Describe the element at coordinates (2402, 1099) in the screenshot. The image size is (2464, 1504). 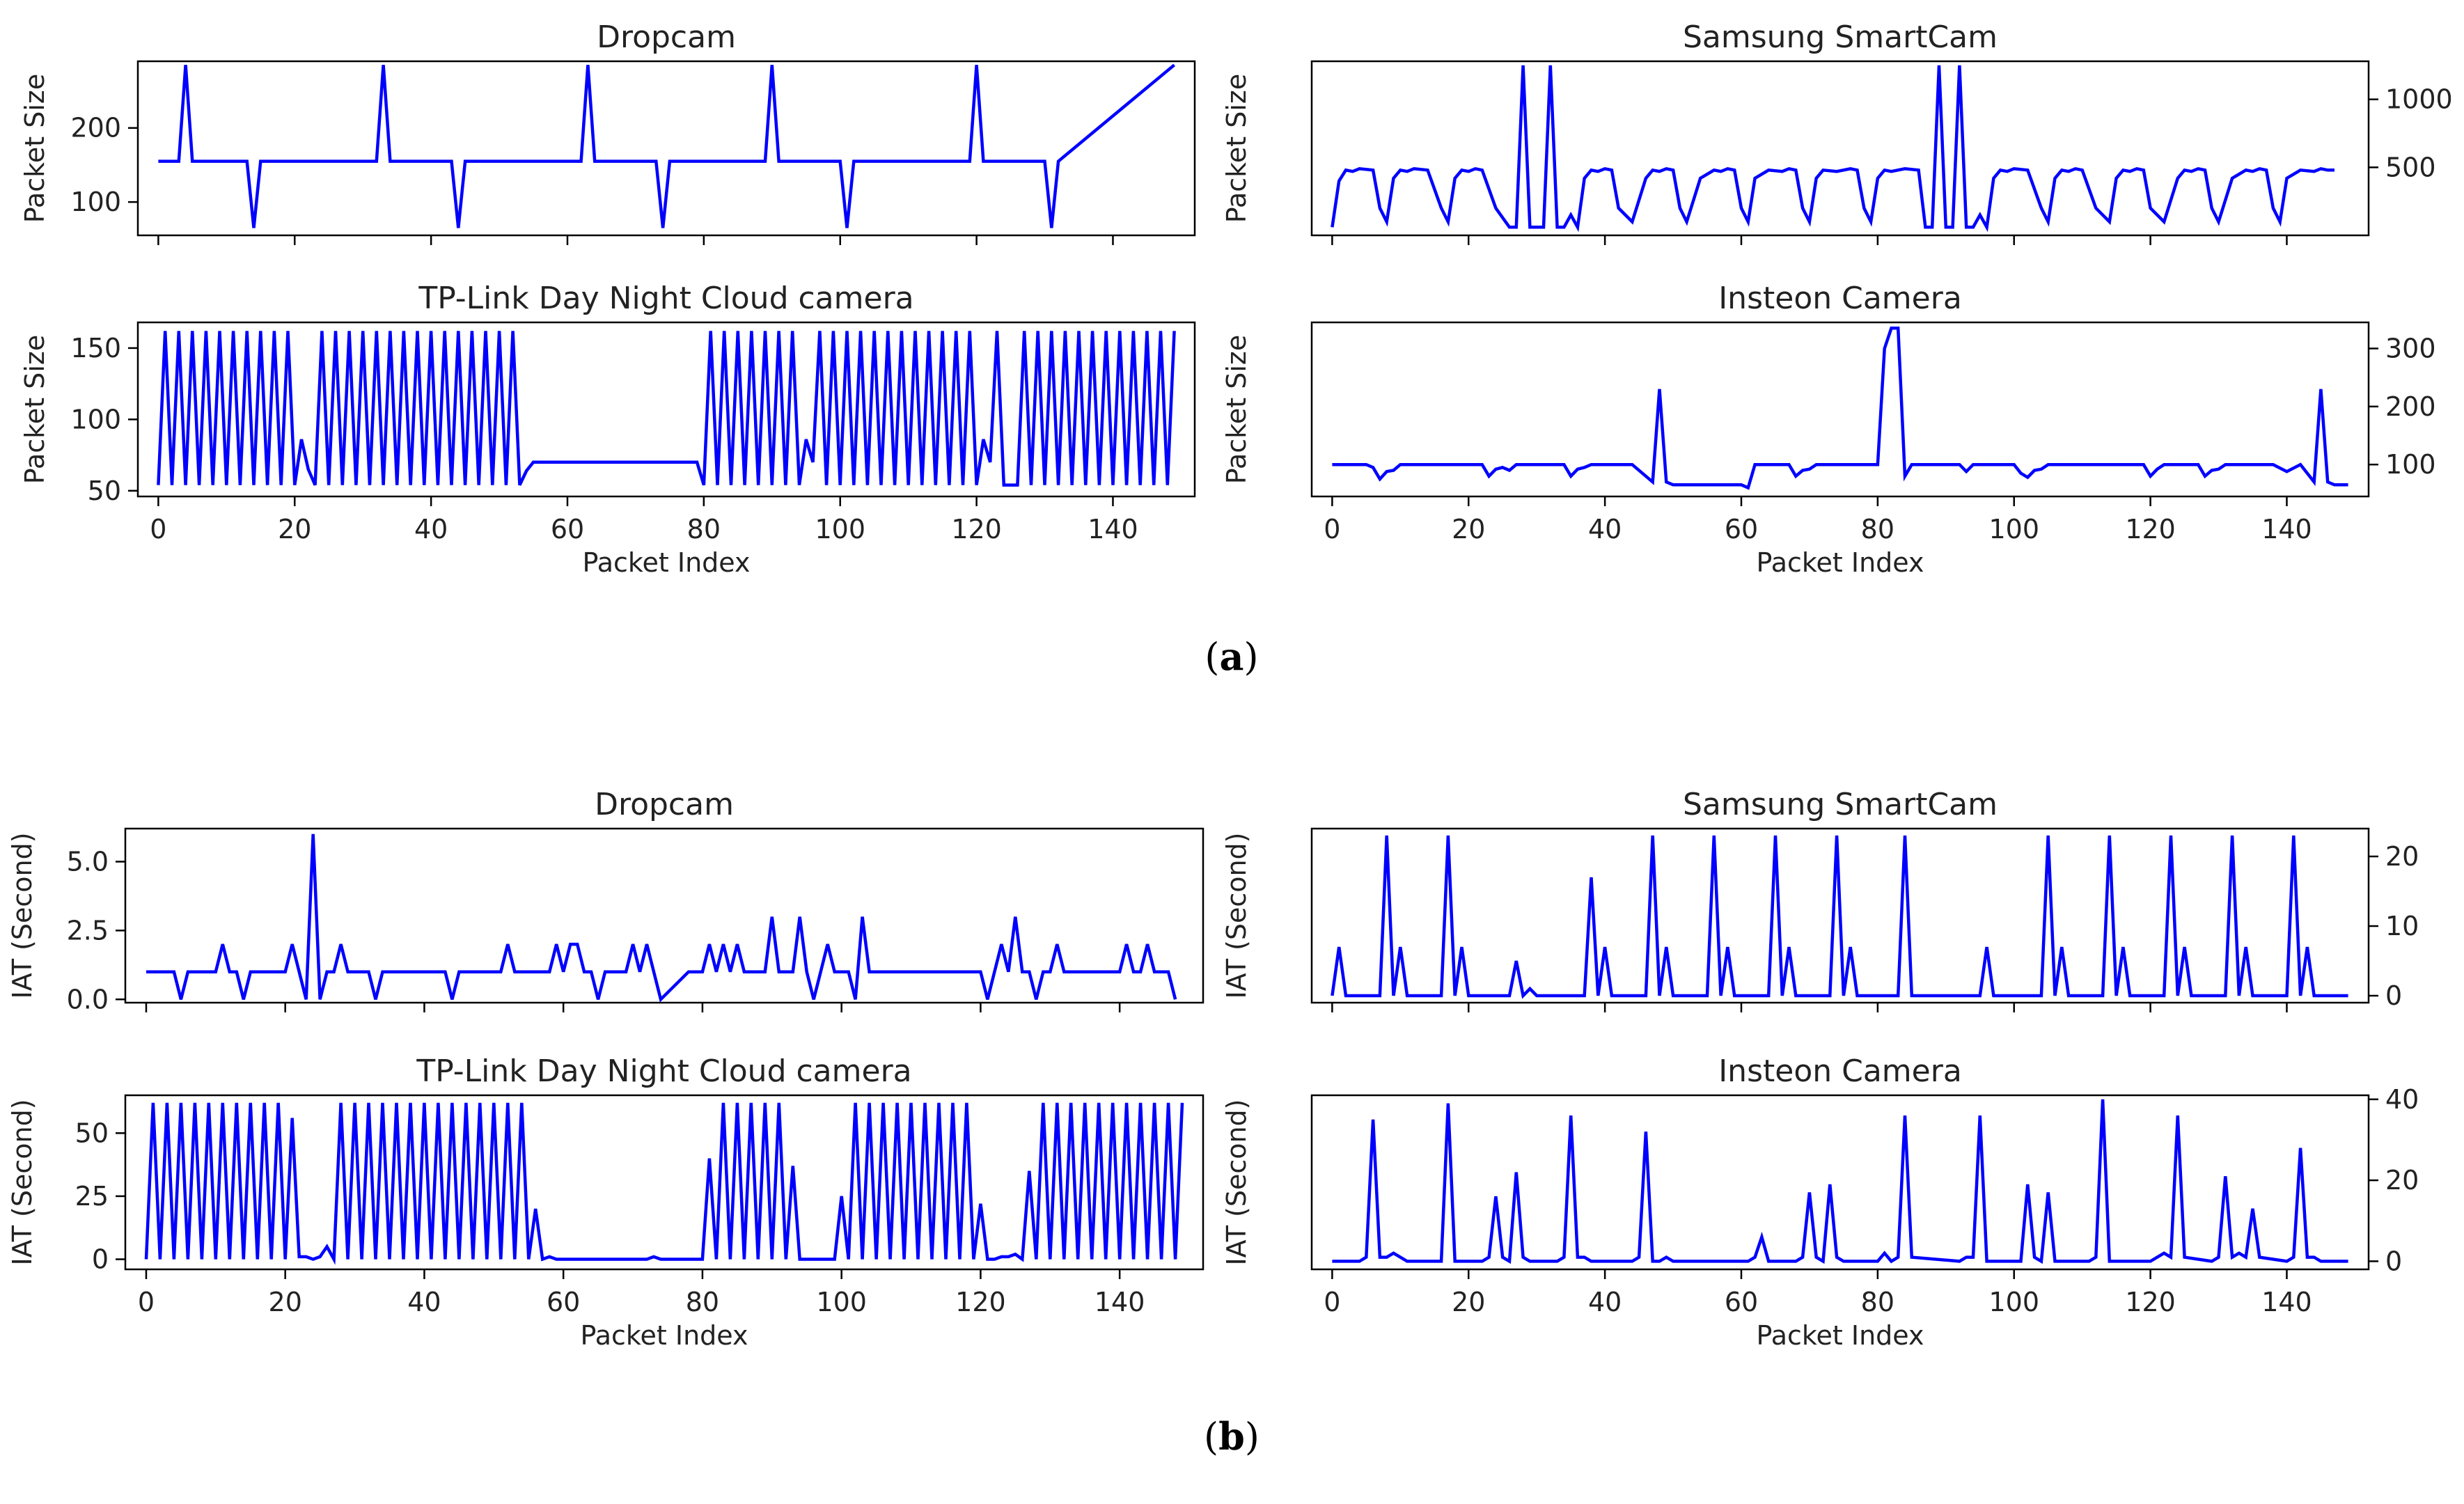
I see `y-tick-label: 40` at that location.